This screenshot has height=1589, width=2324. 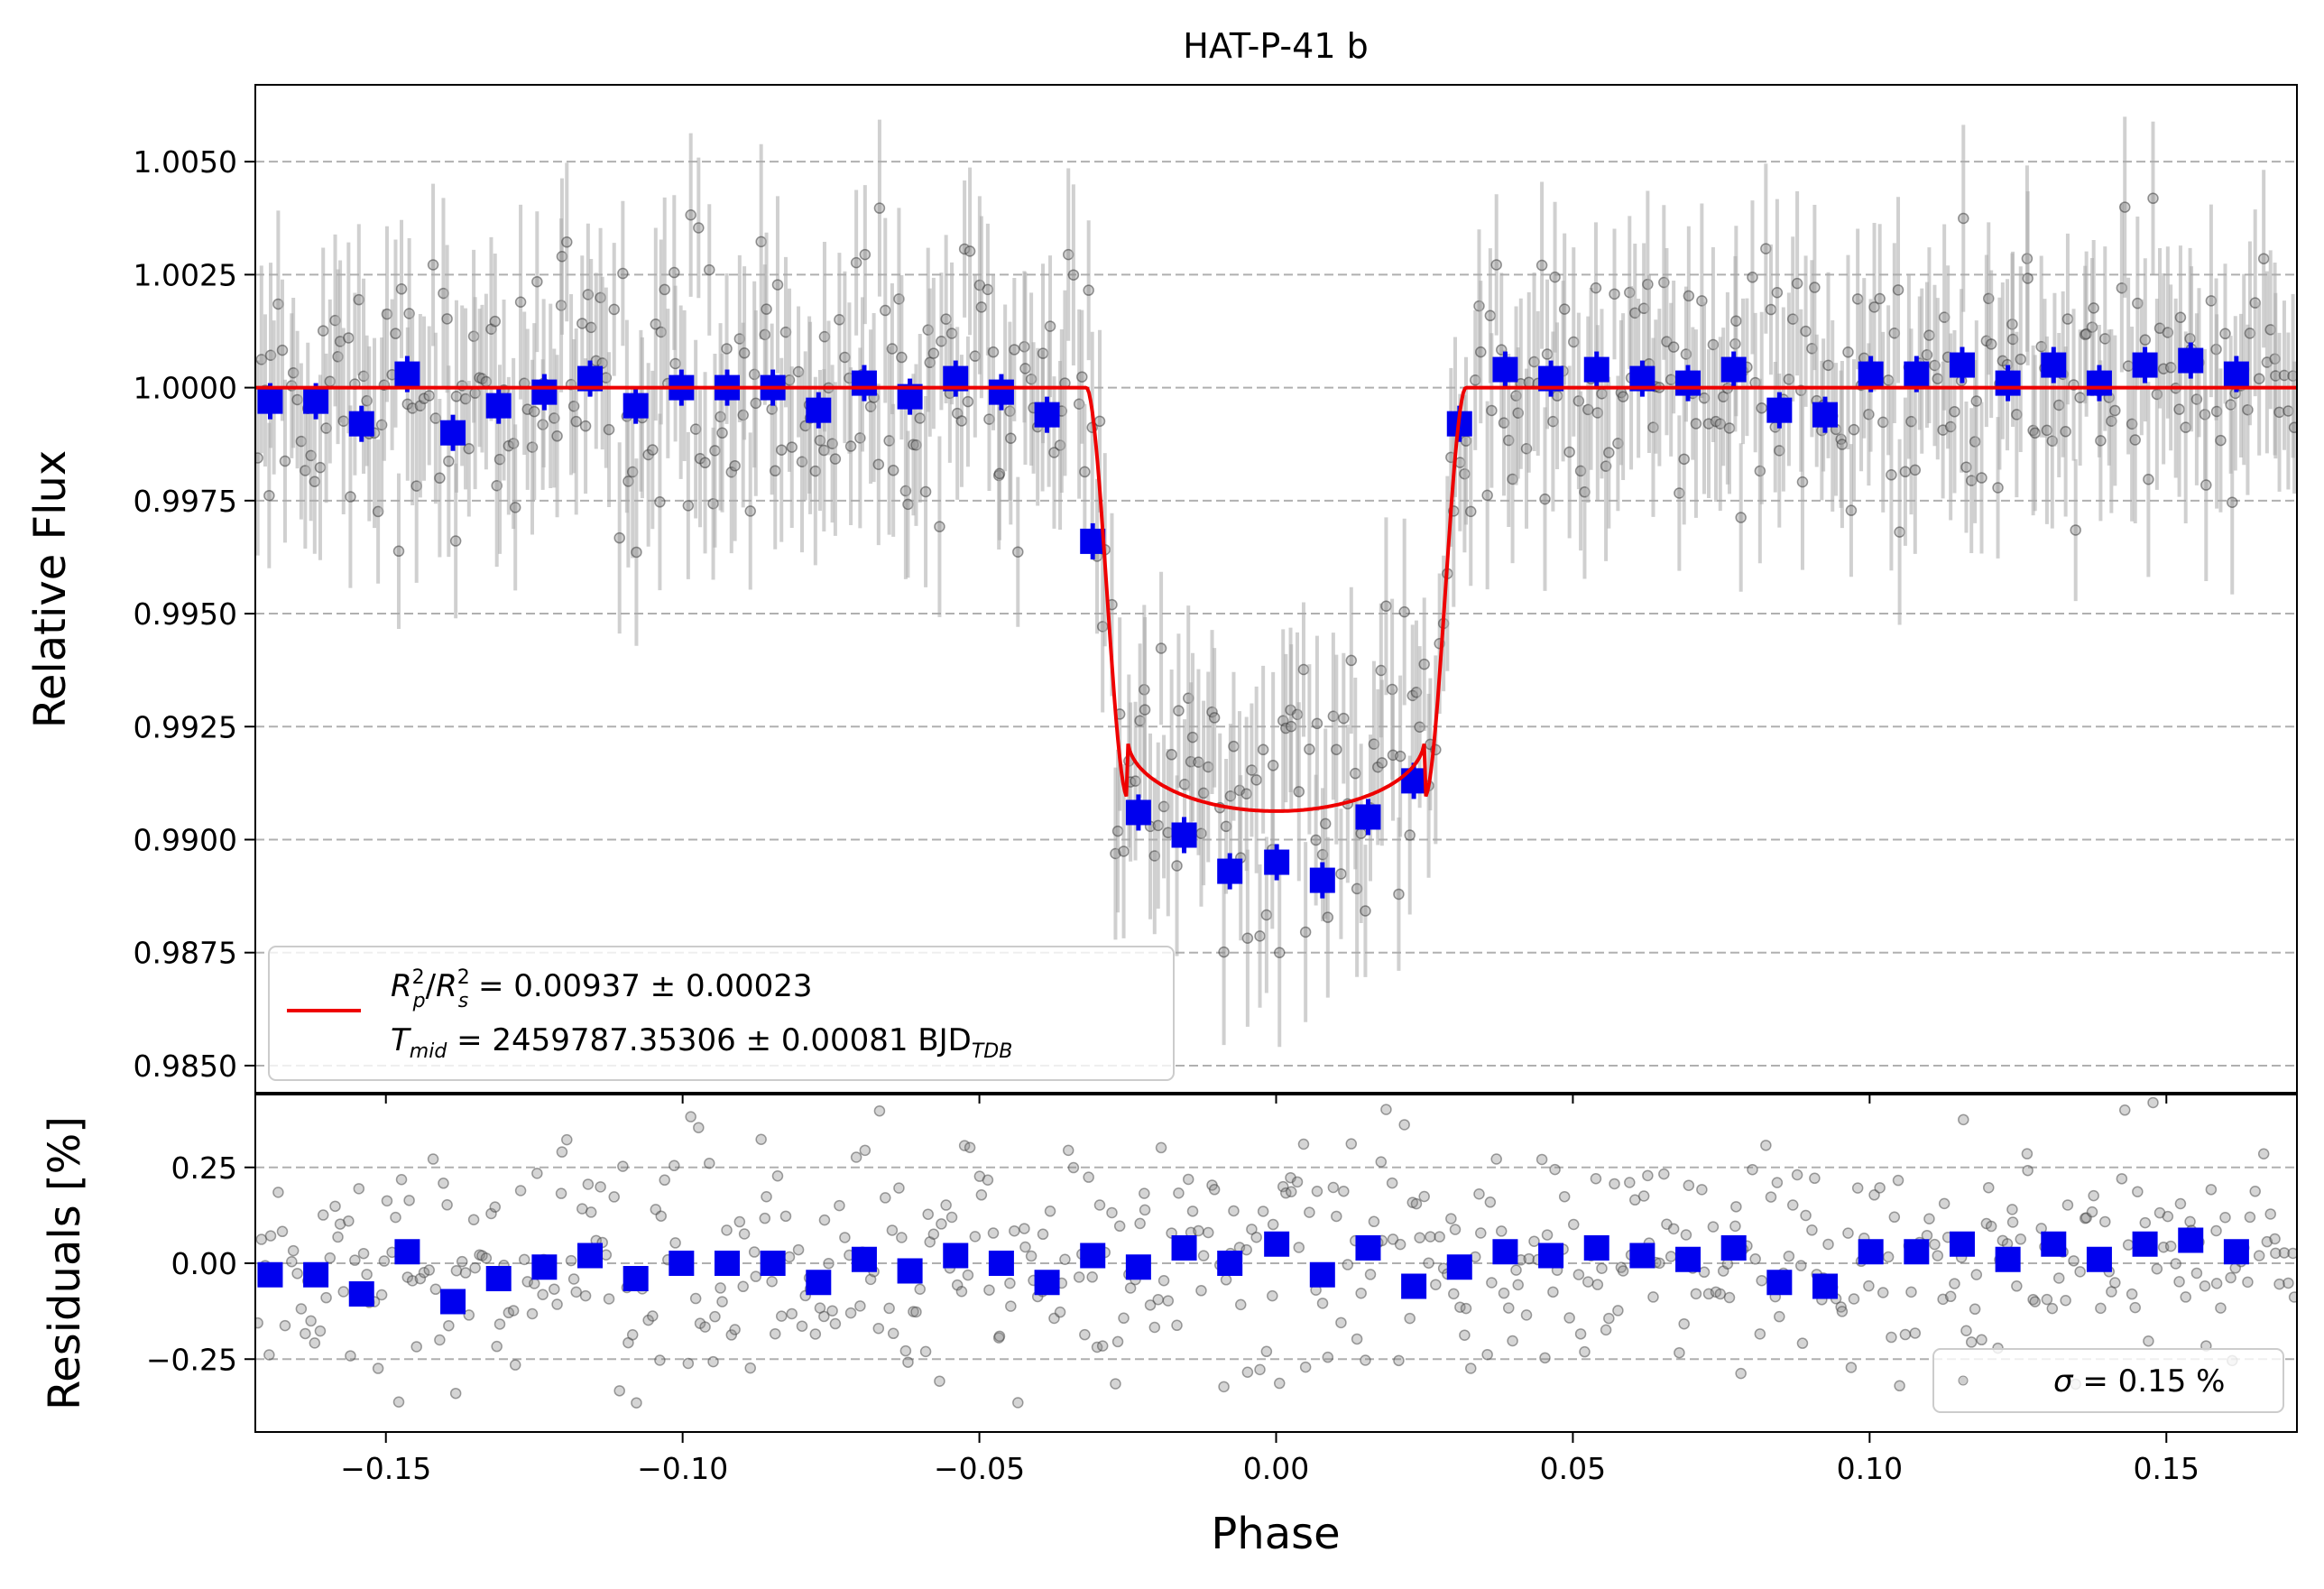 What do you see at coordinates (50, 589) in the screenshot?
I see `main-ylabel: Relative Flux` at bounding box center [50, 589].